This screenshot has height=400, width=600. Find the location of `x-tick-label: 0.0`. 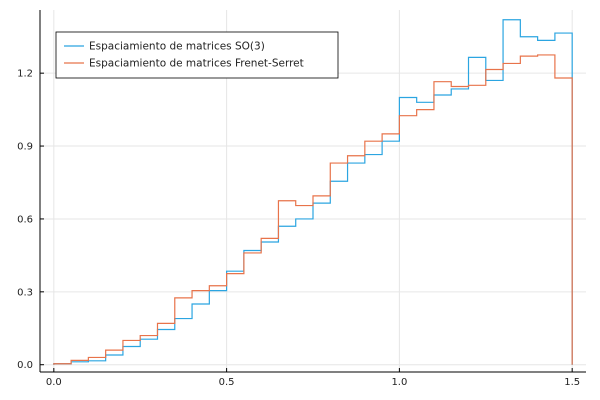

x-tick-label: 0.0 is located at coordinates (54, 382).